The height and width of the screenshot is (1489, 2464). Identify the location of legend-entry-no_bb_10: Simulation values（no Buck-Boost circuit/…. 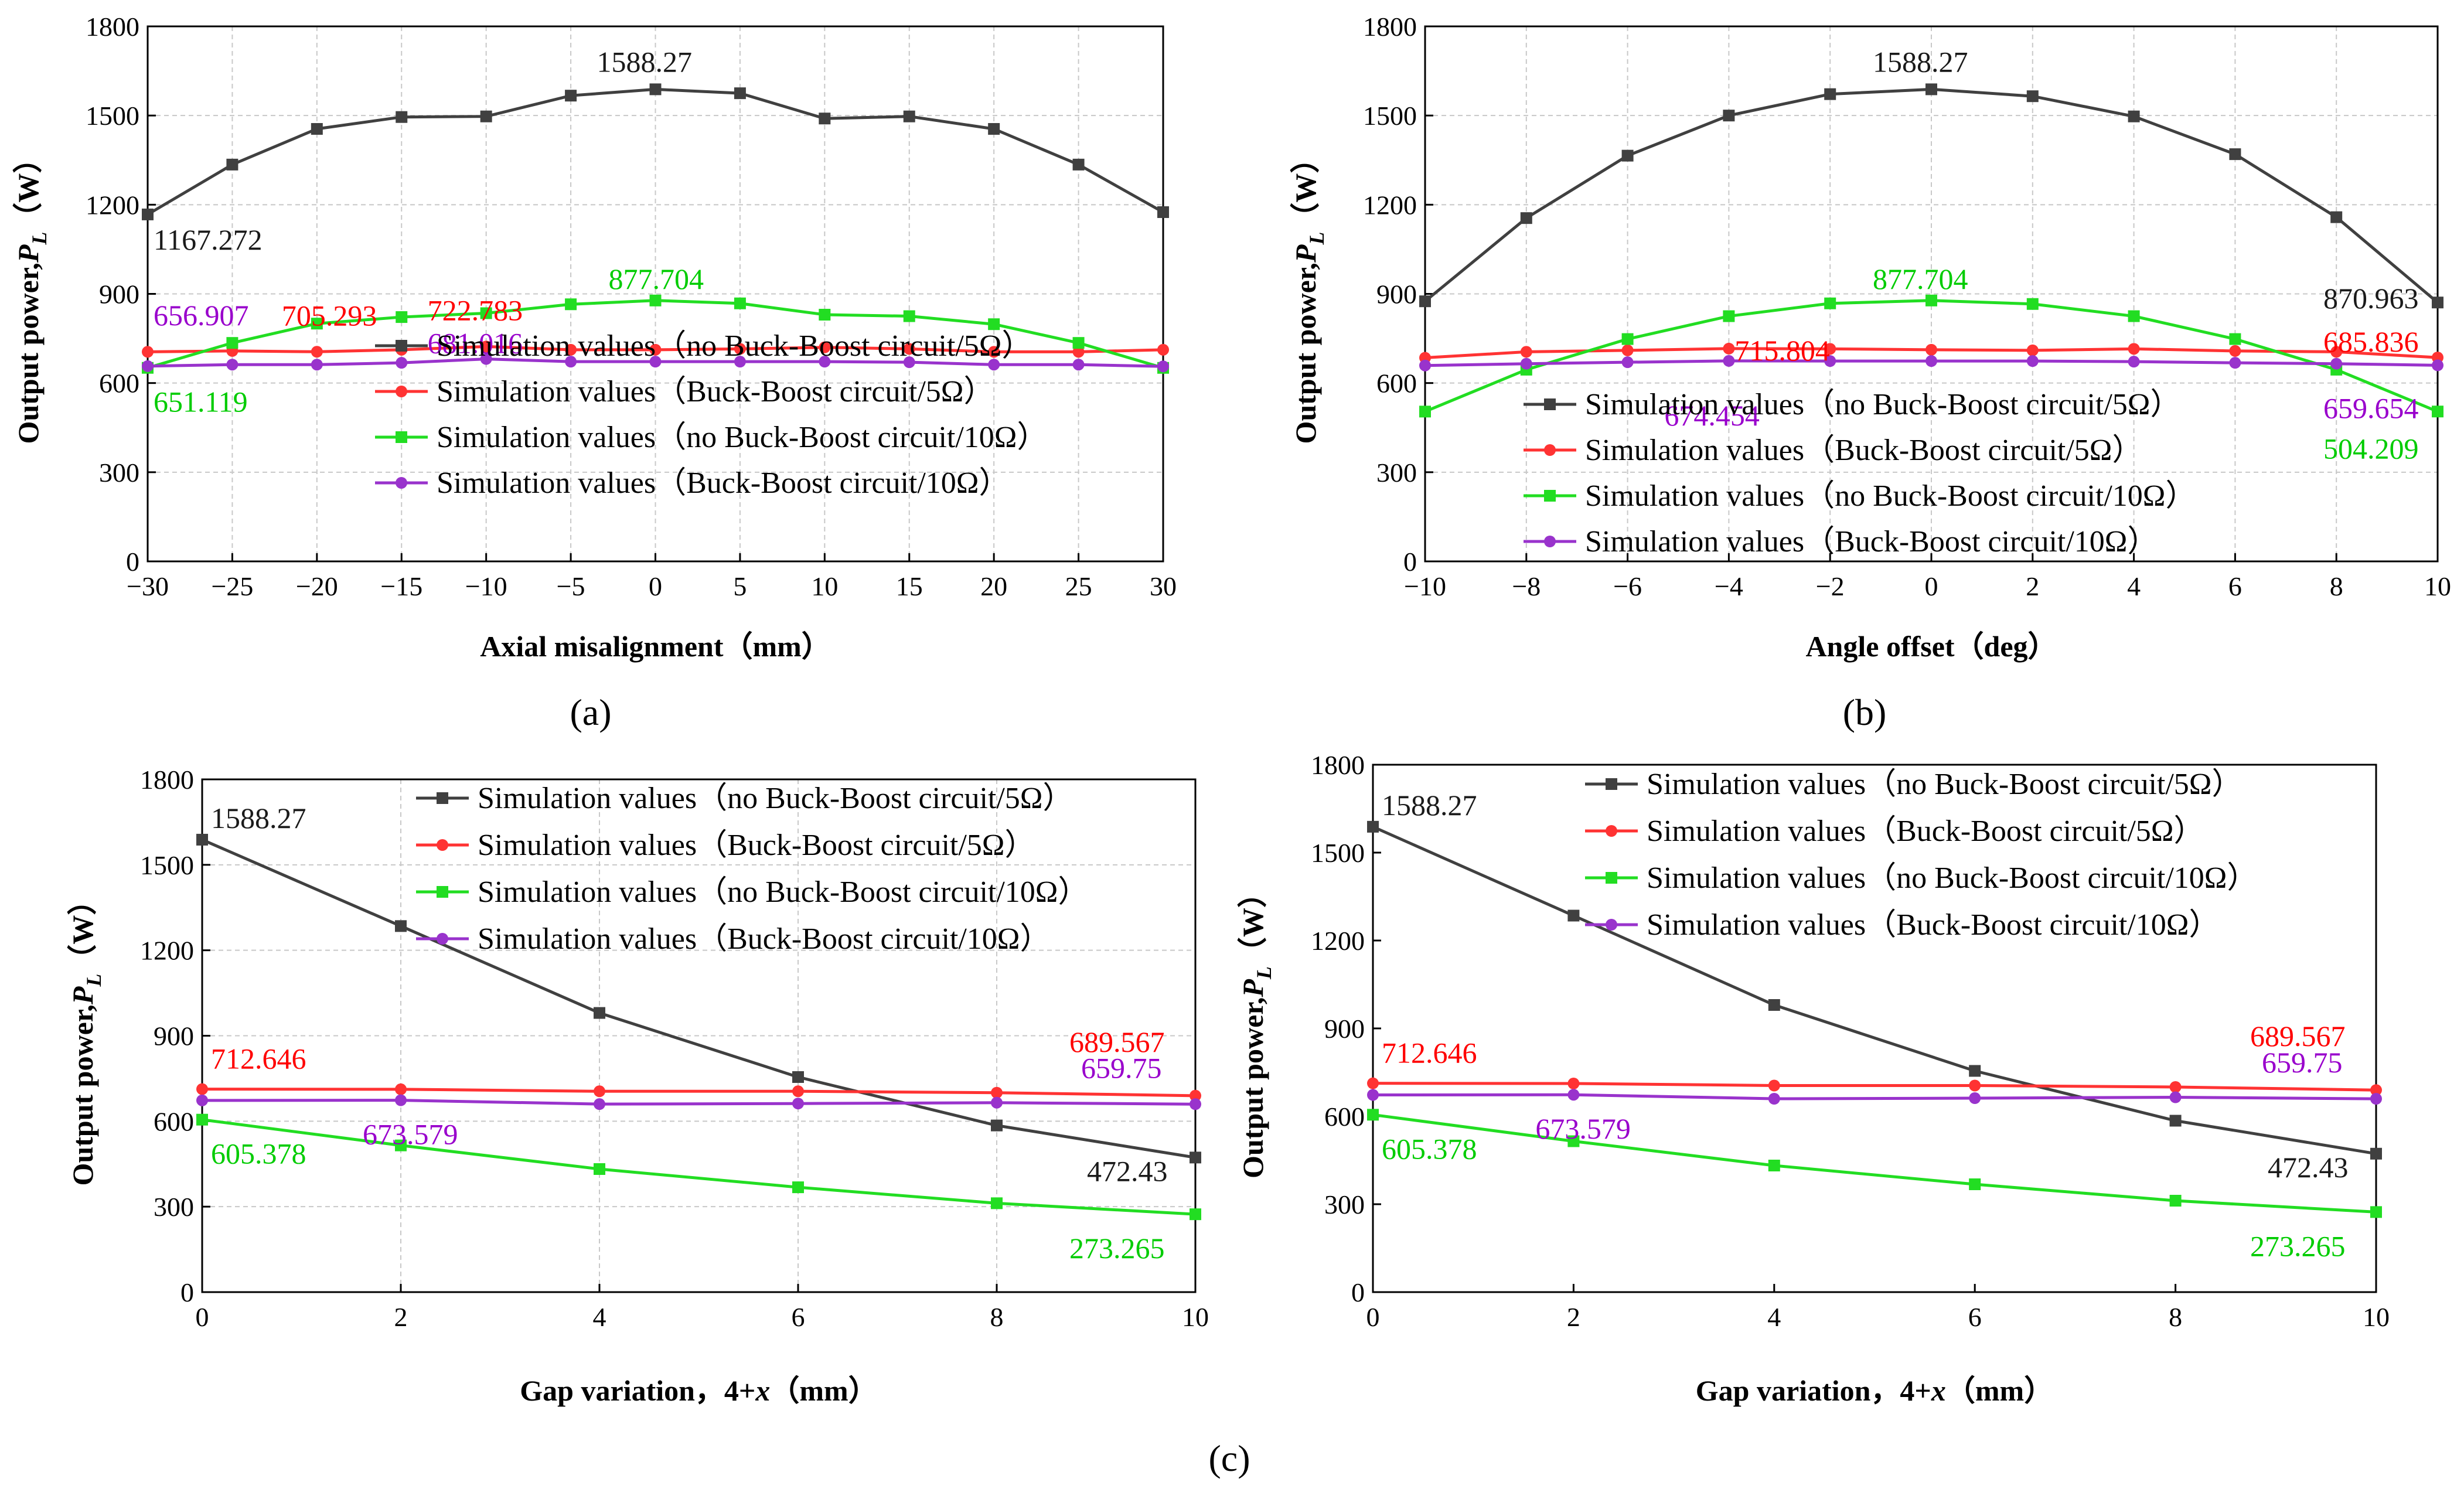
(742, 437).